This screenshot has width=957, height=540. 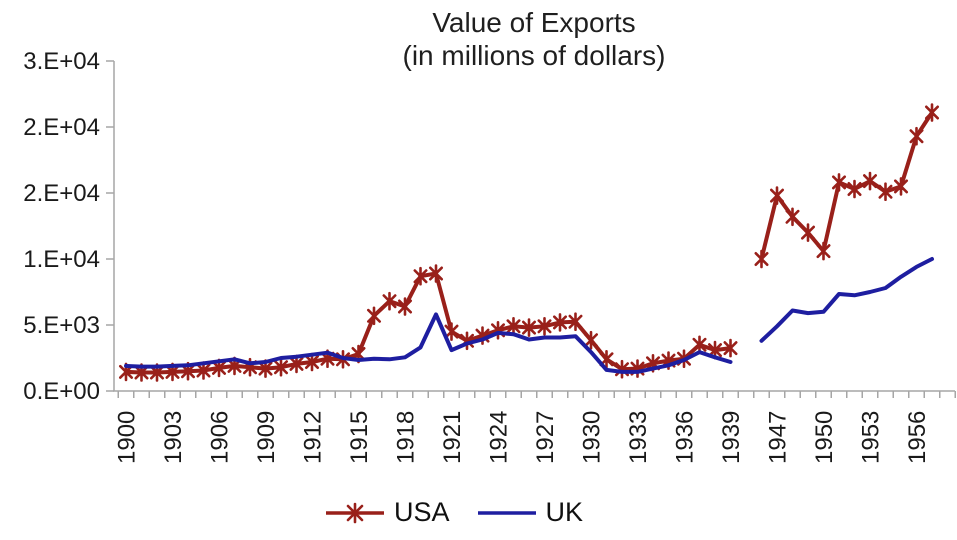 I want to click on svg-text: 1921, so click(x=452, y=437).